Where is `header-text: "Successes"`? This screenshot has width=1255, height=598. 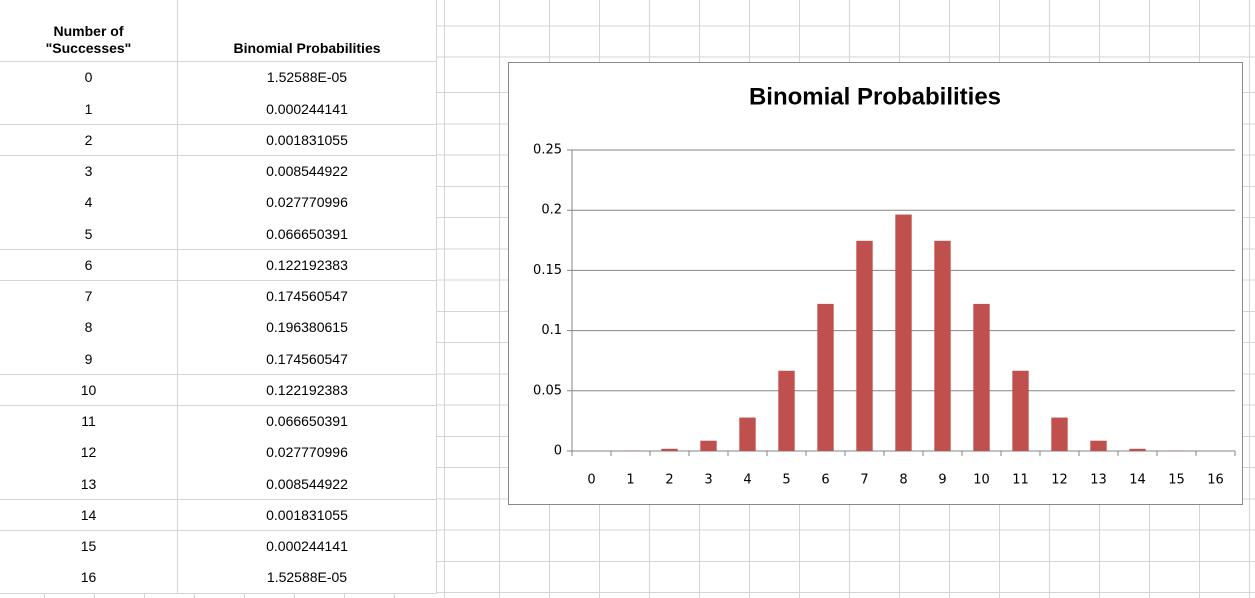
header-text: "Successes" is located at coordinates (88, 48).